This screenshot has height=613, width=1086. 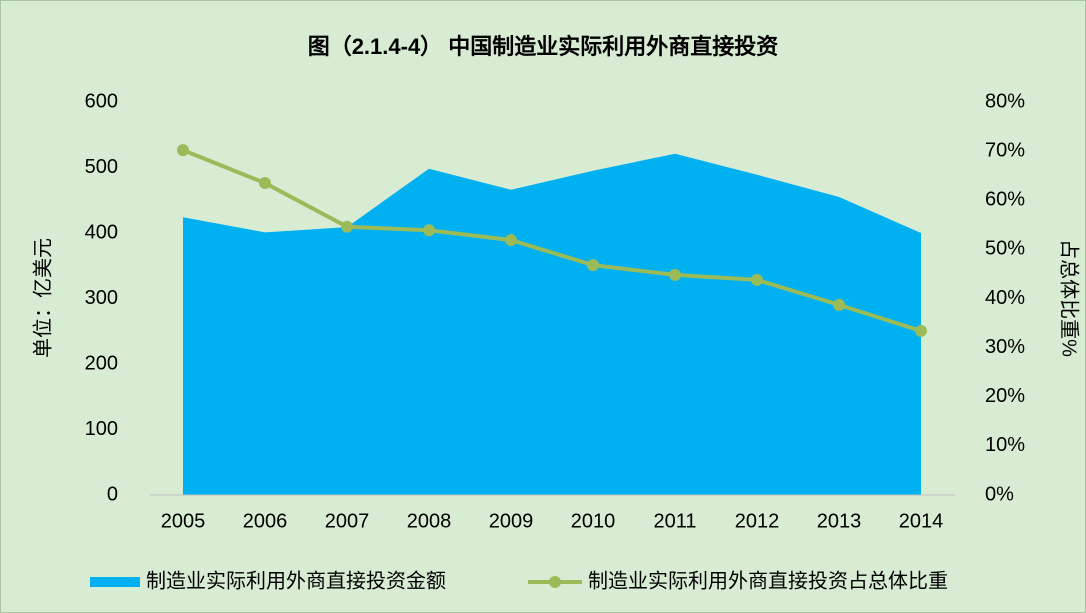 I want to click on y-tick-label: 0, so click(x=112, y=494).